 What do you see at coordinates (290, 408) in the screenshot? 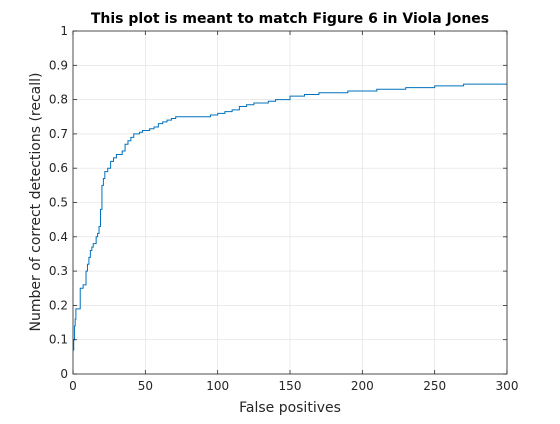
I see `x-axis-label: False positives` at bounding box center [290, 408].